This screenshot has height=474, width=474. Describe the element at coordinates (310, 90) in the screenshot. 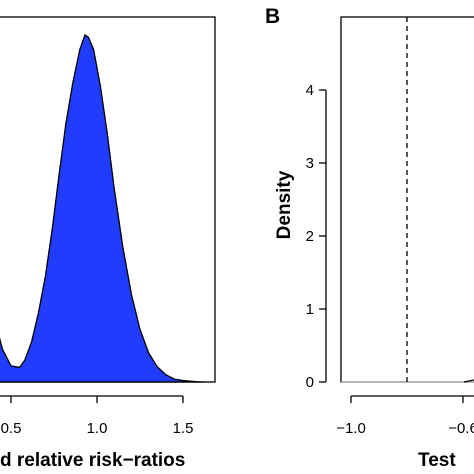

I see `panel-b-y-tick-label: 4` at that location.